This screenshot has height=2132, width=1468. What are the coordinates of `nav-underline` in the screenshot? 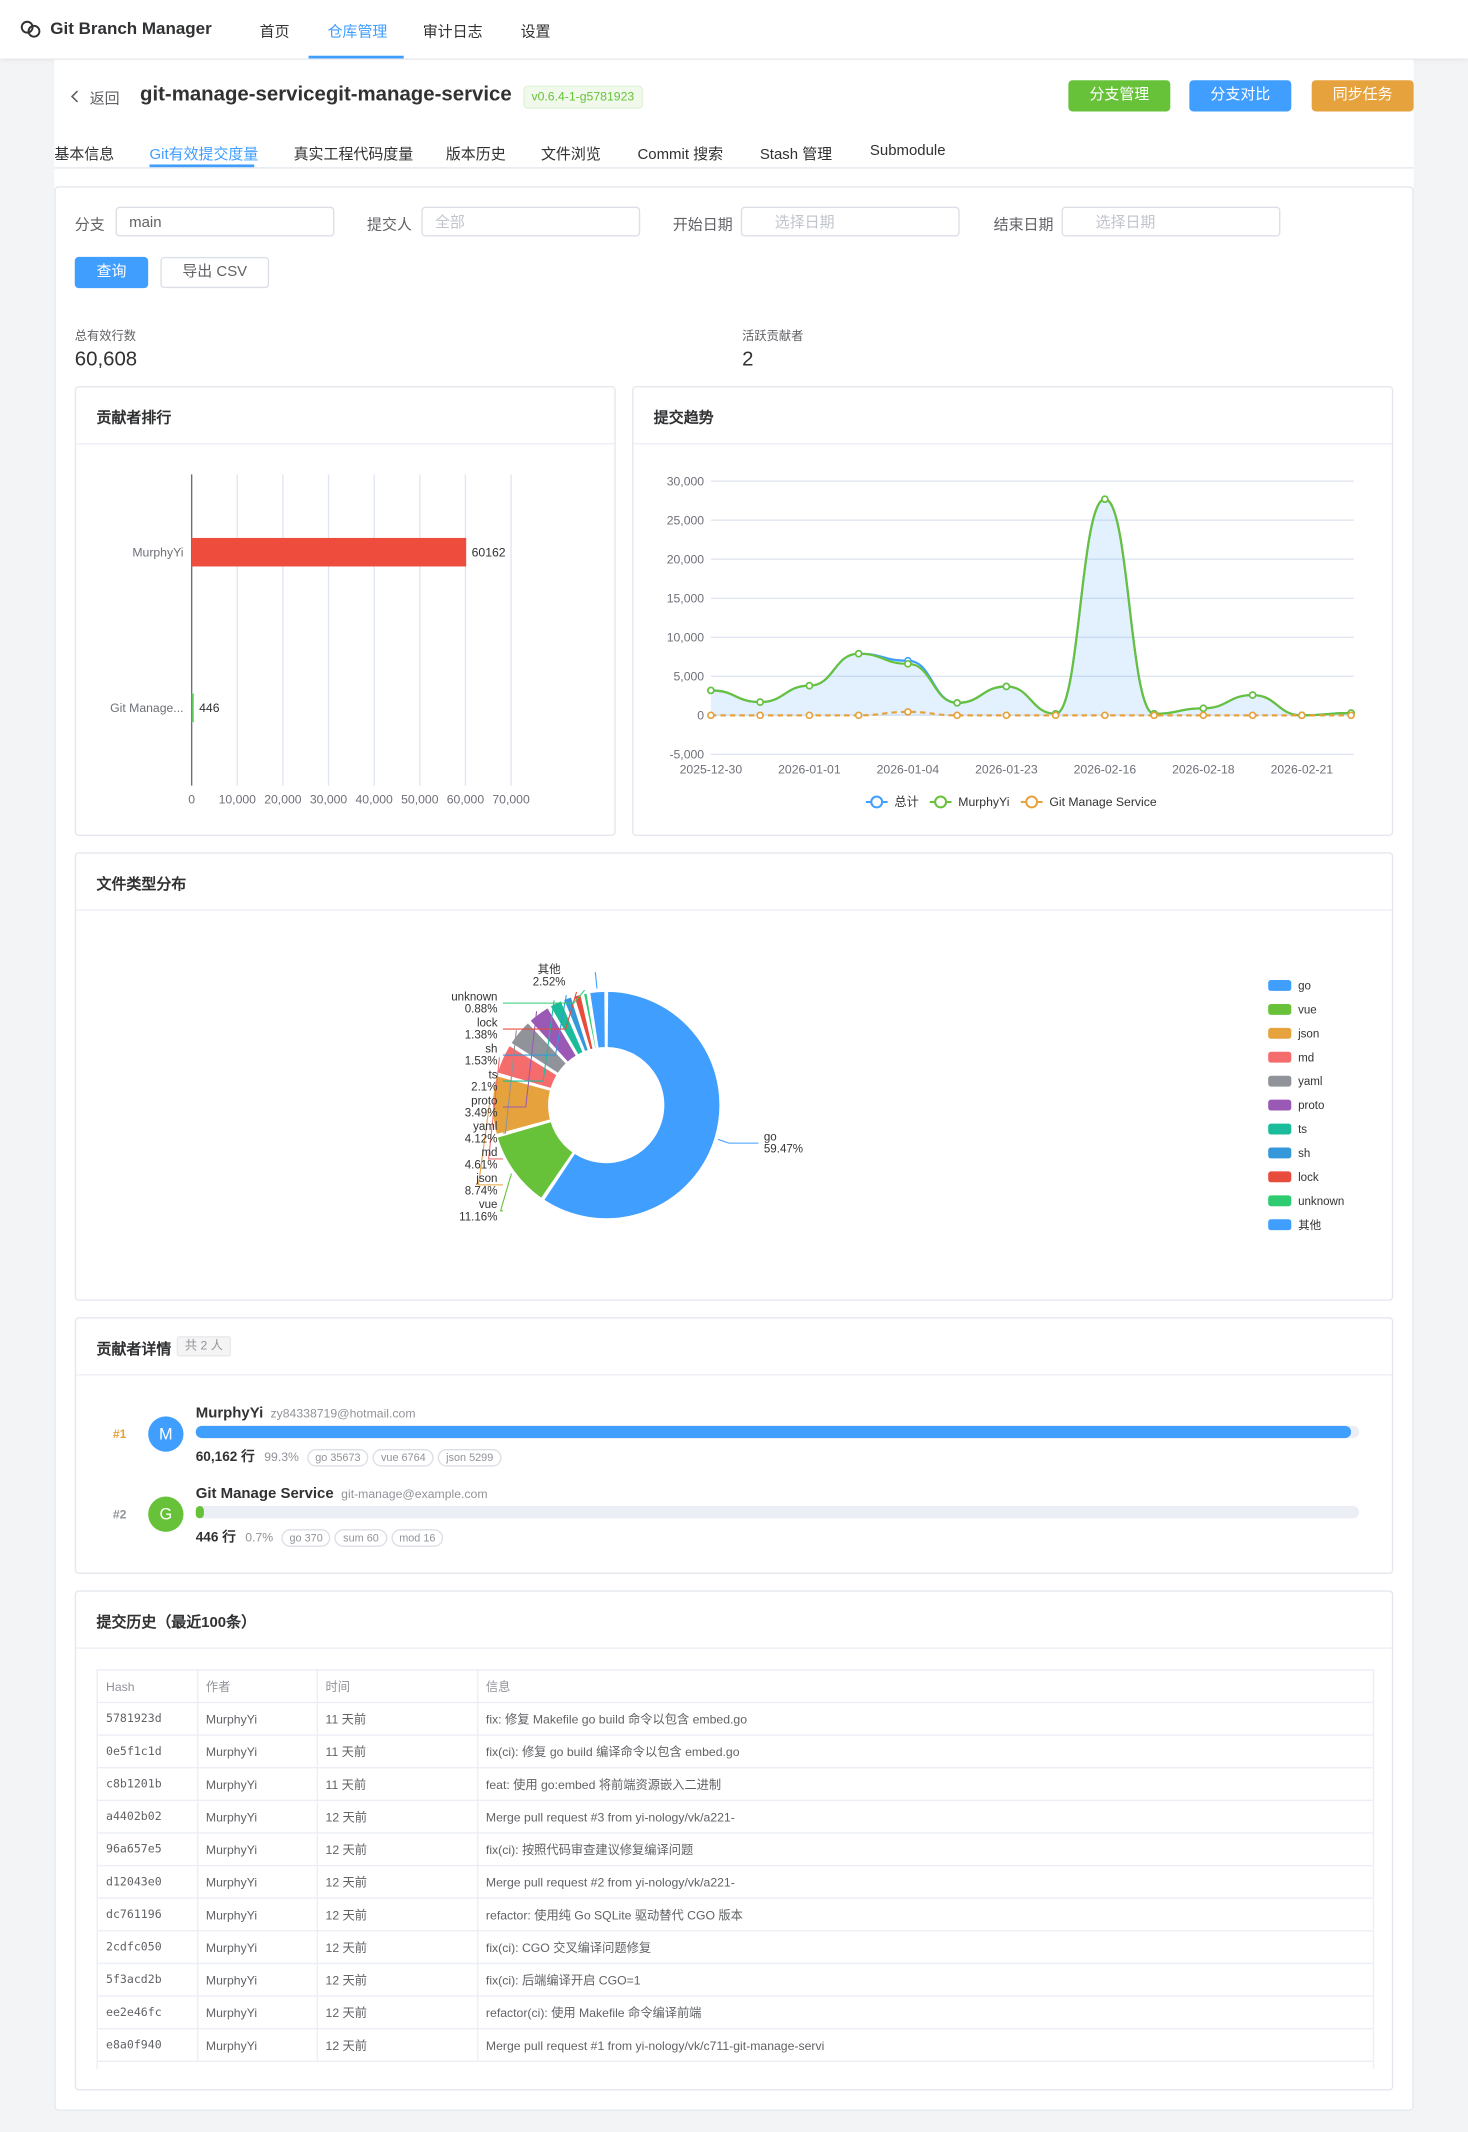 It's located at (356, 57).